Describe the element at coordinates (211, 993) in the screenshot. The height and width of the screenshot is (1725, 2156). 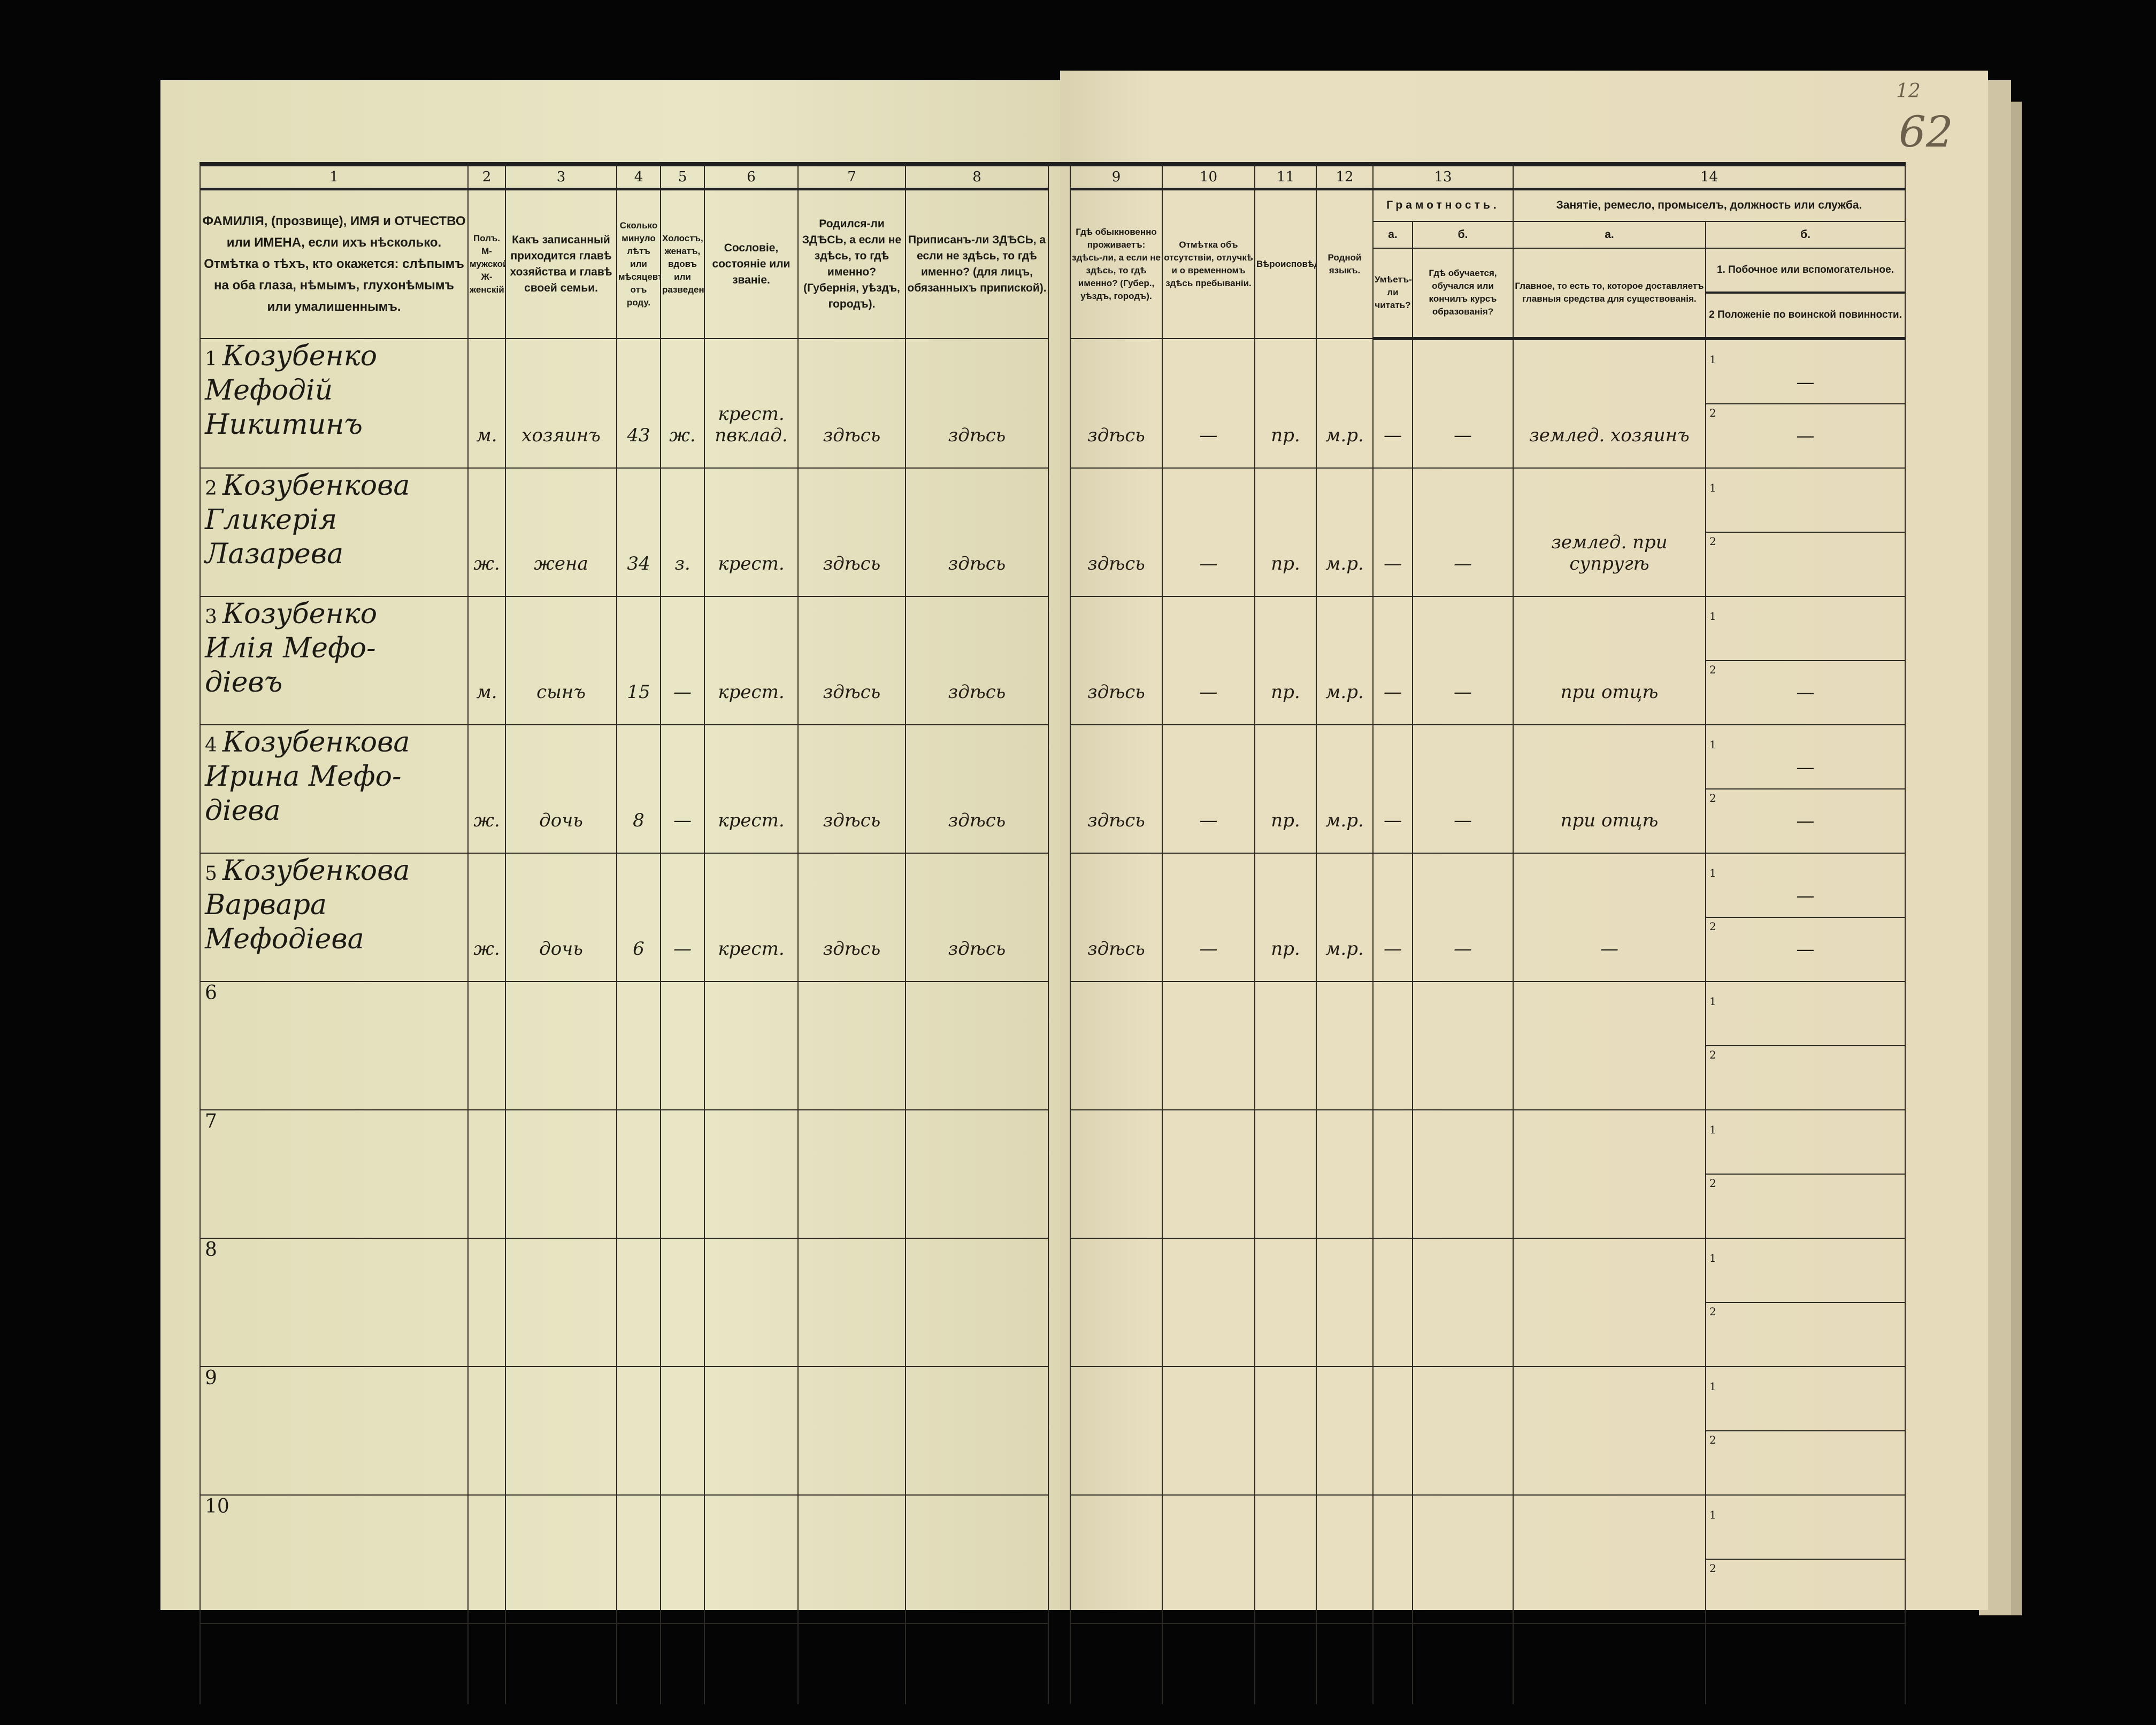
I see `row-number: 6` at that location.